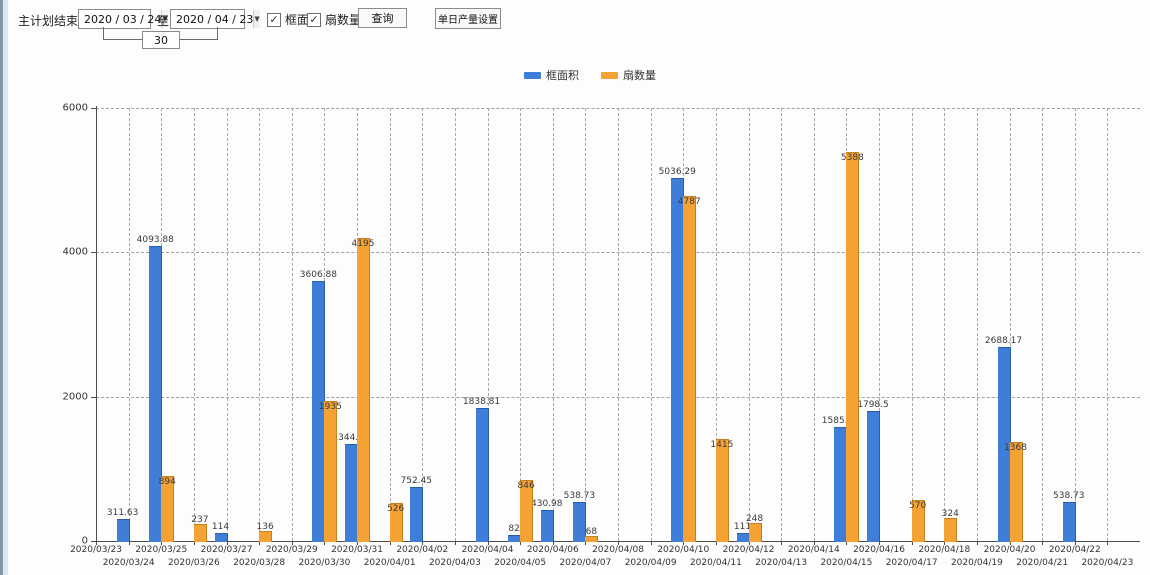  What do you see at coordinates (215, 19) in the screenshot?
I see `date-to-combo: 2020 / 04 / 23 ▼` at bounding box center [215, 19].